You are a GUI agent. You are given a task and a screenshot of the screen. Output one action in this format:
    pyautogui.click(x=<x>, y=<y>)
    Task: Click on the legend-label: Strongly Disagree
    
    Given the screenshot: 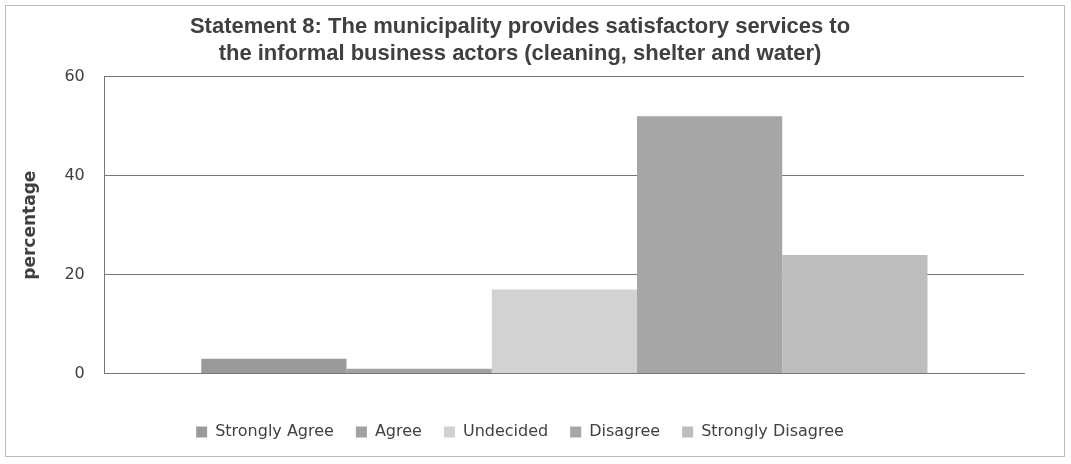 What is the action you would take?
    pyautogui.click(x=772, y=431)
    